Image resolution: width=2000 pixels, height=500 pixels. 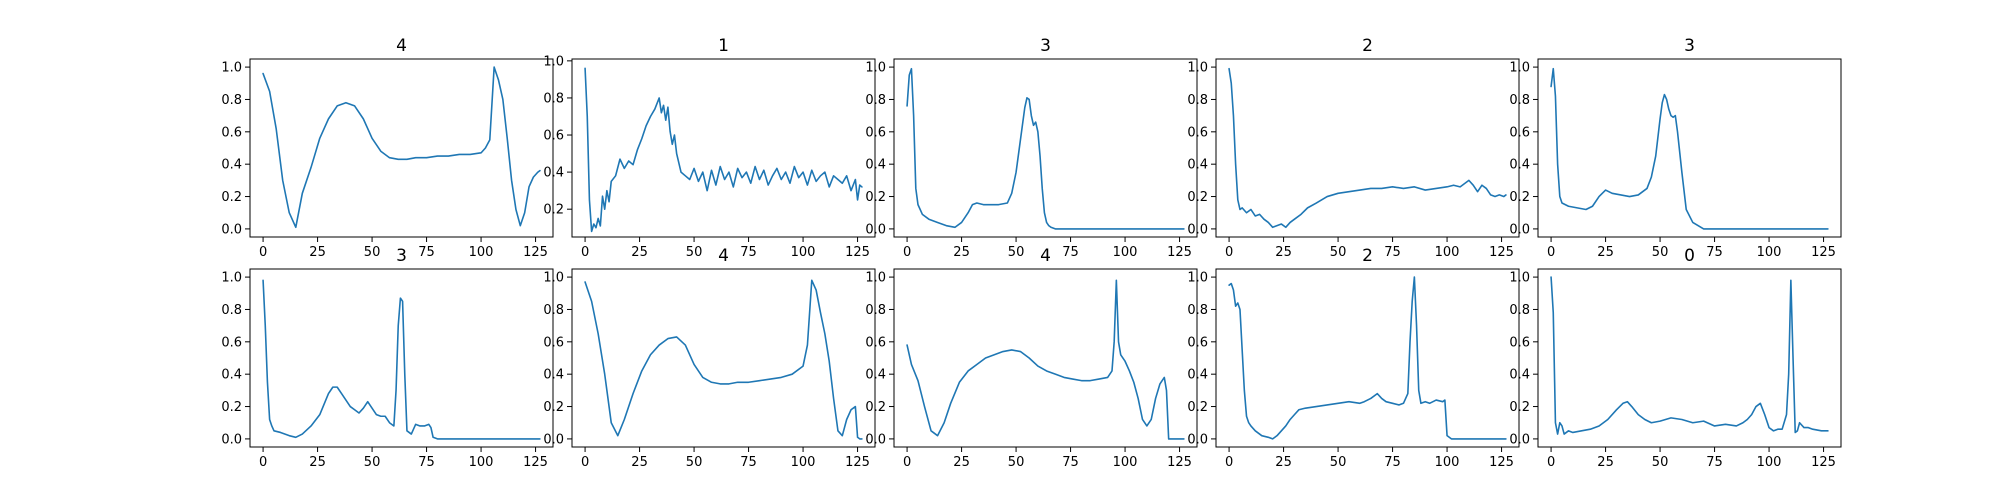 What do you see at coordinates (1353, 358) in the screenshot?
I see `subplot-9: 2 0 25 50 75 100 125 0.0 0.2 0.4 0.6 0.8 1.0` at bounding box center [1353, 358].